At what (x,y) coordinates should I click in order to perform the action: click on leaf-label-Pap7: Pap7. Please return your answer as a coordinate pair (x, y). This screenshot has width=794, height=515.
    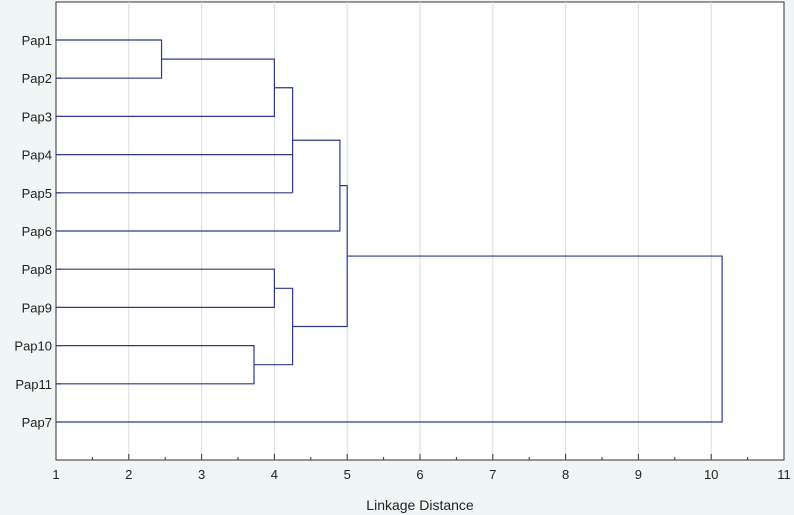
    Looking at the image, I should click on (37, 422).